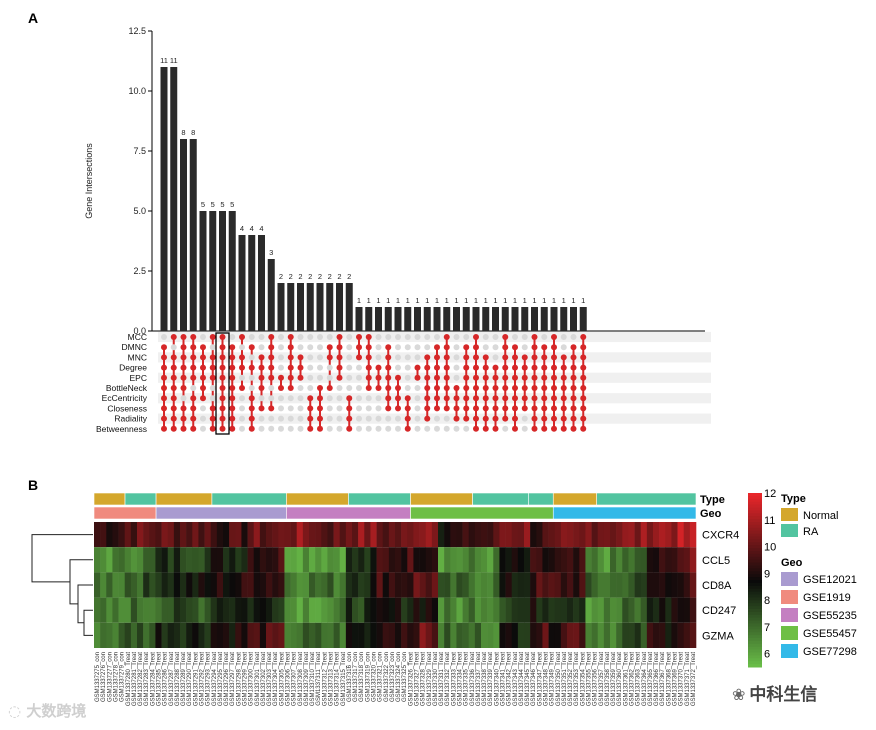 Image resolution: width=876 pixels, height=730 pixels. Describe the element at coordinates (137, 357) in the screenshot. I see `set-label: MNC` at that location.